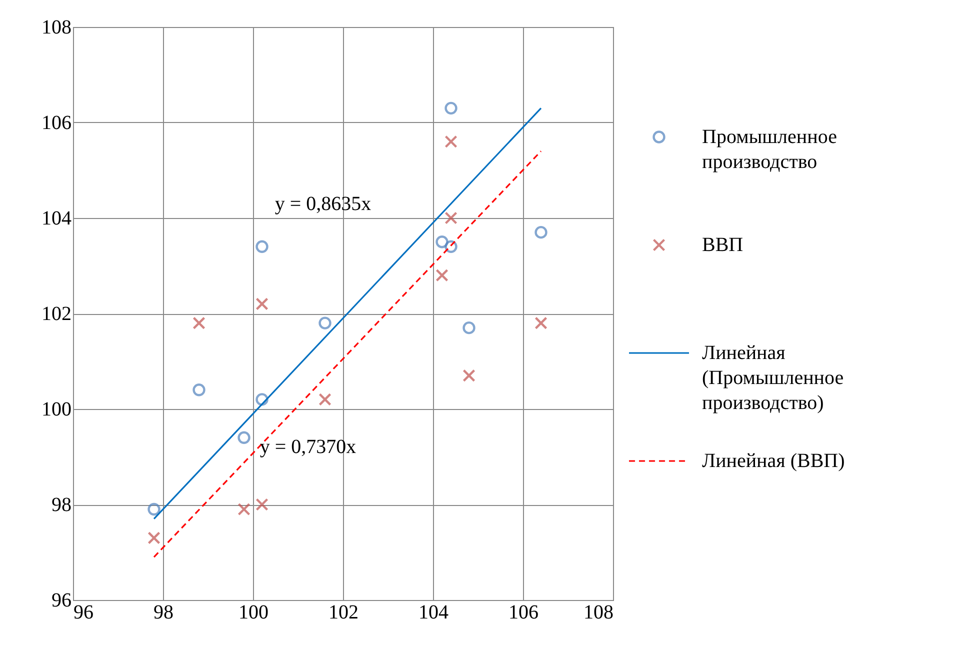  Describe the element at coordinates (433, 613) in the screenshot. I see `x-tick-label: 104` at that location.